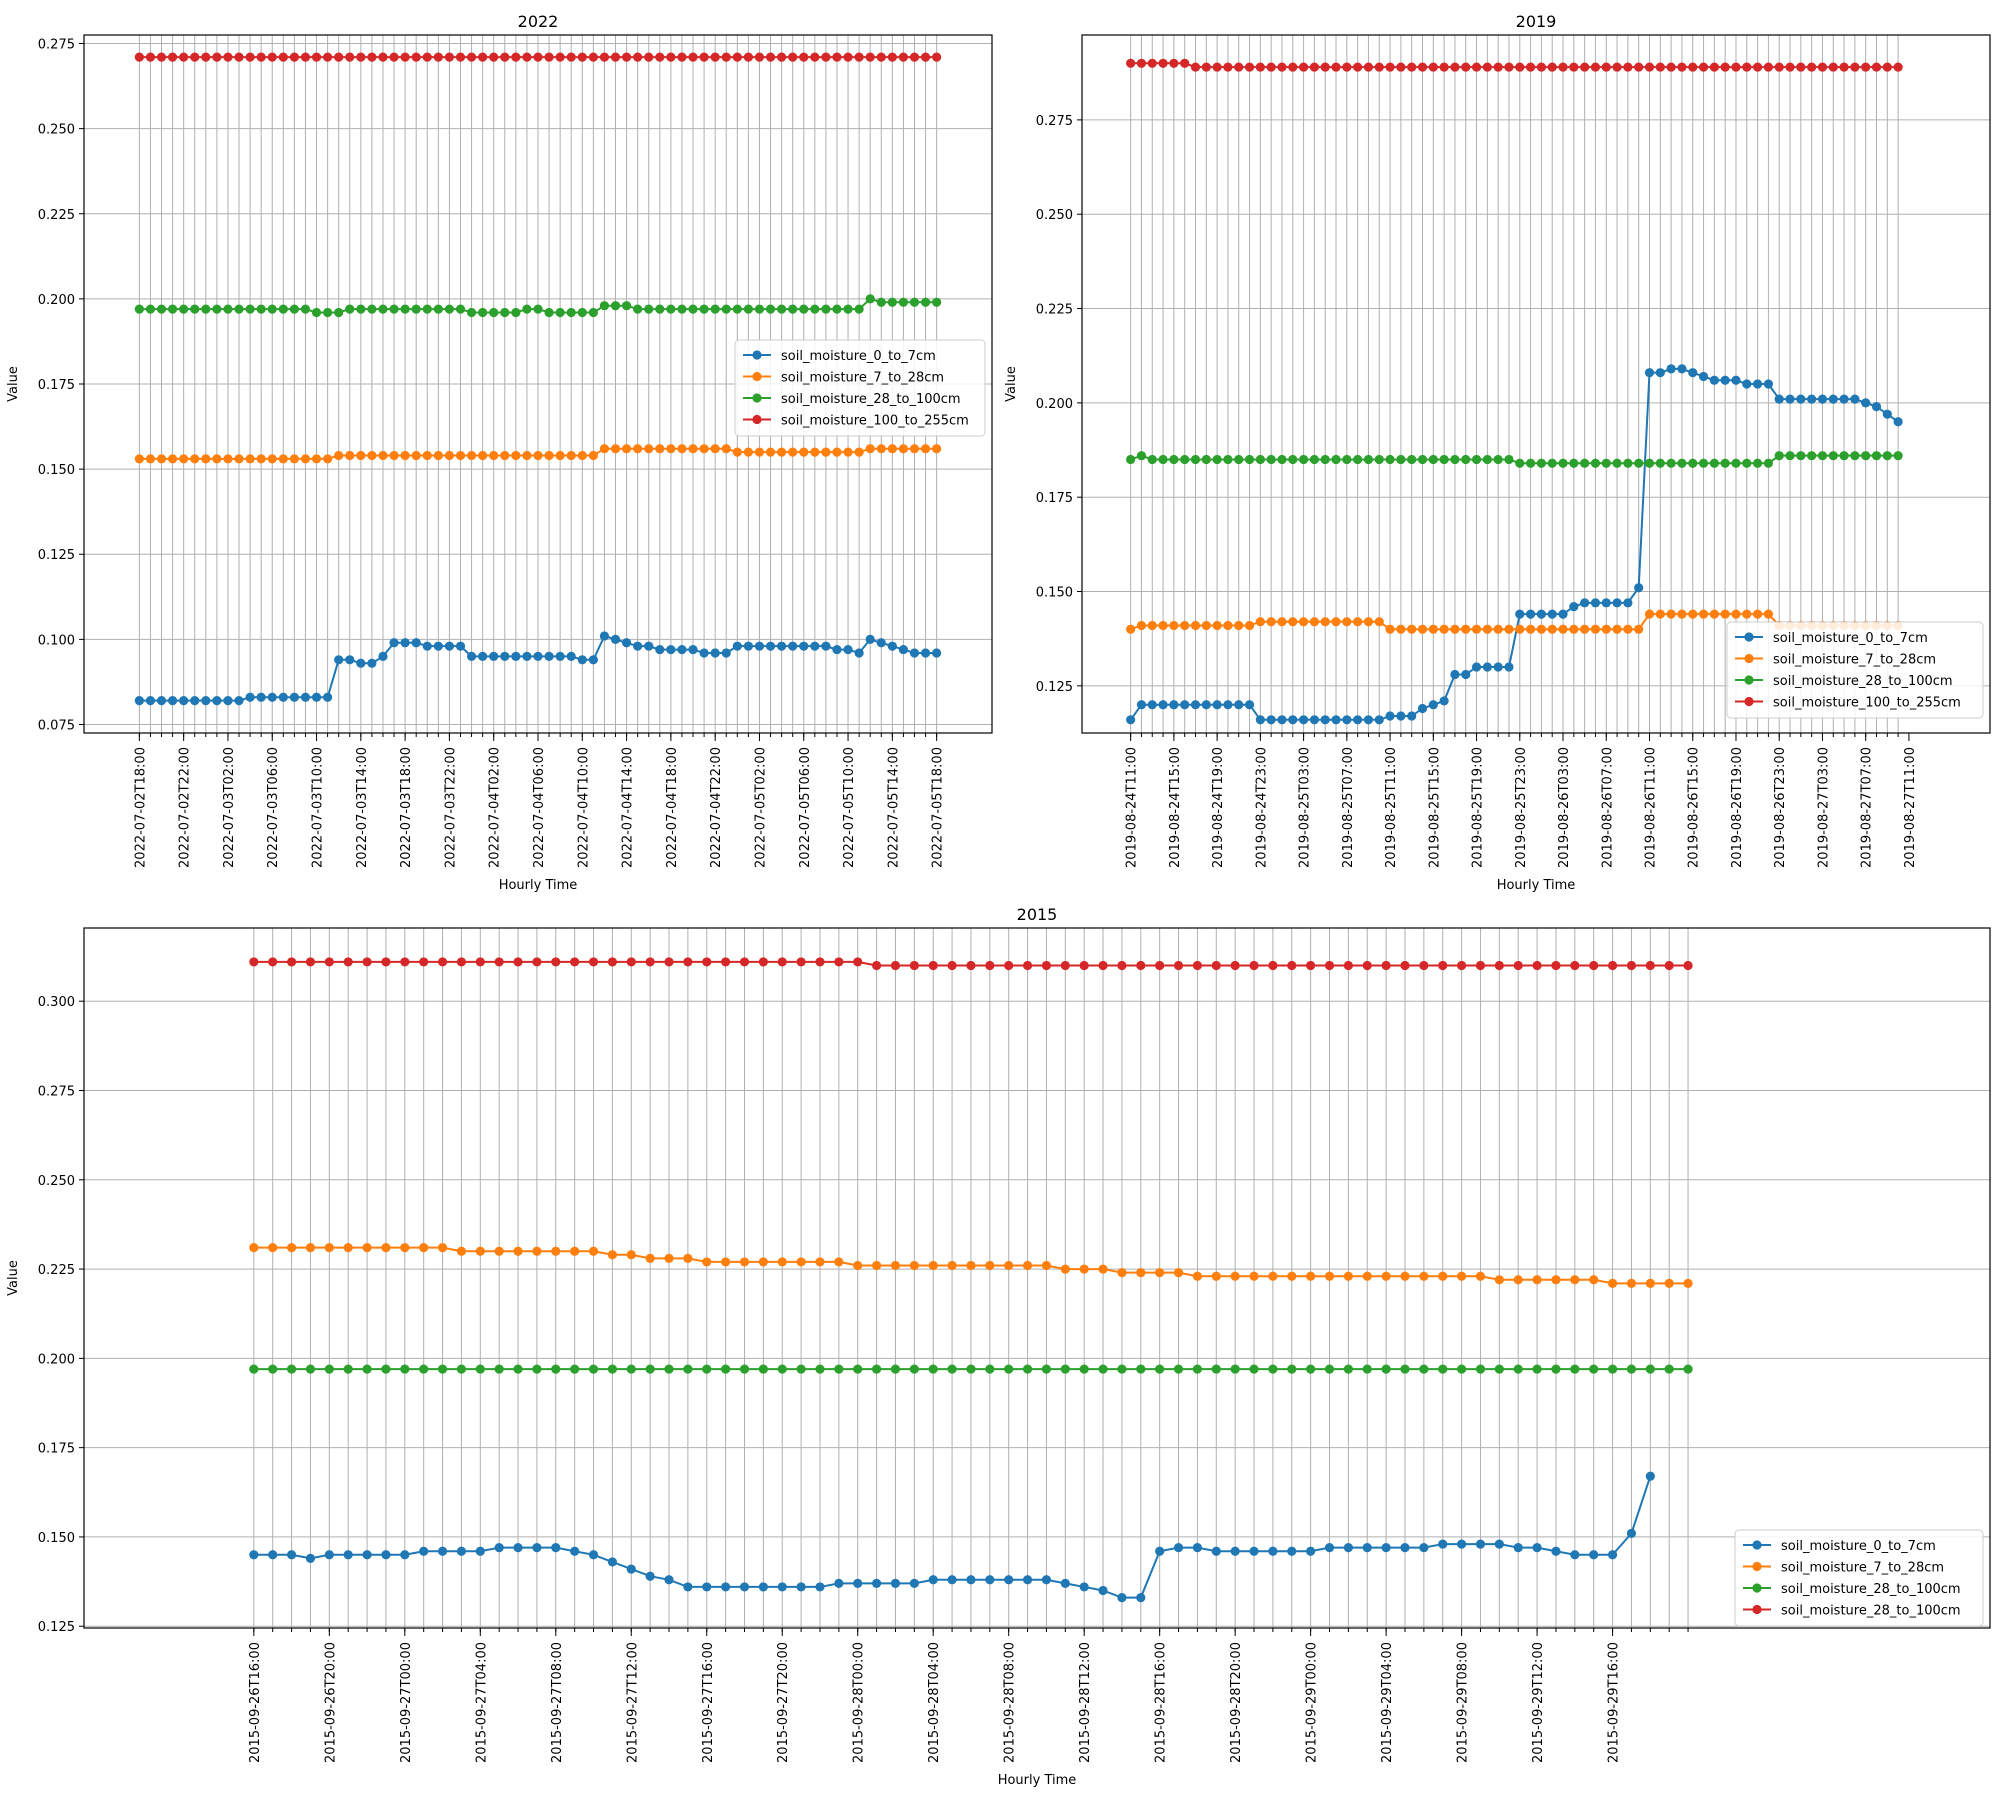 This screenshot has height=1800, width=2000. I want to click on x-tick-label: 2015-09-27T12:00, so click(632, 1702).